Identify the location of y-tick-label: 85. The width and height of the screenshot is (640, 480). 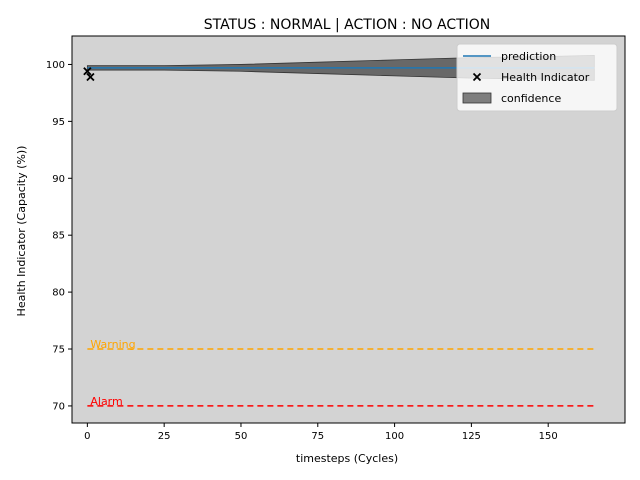
(58, 236).